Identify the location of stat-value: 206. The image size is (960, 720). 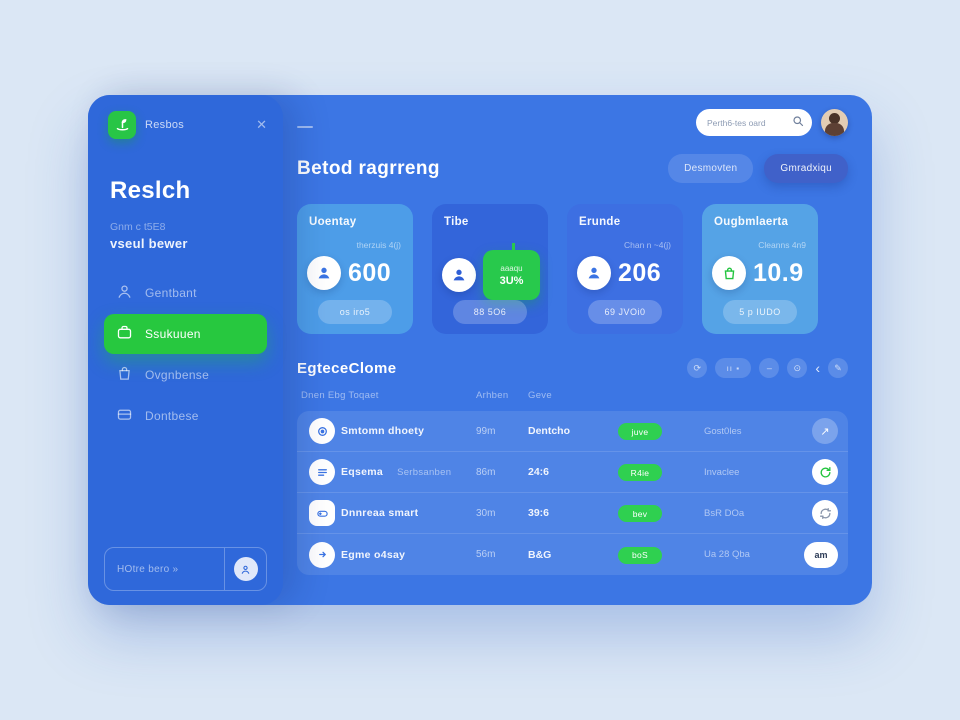
(640, 272).